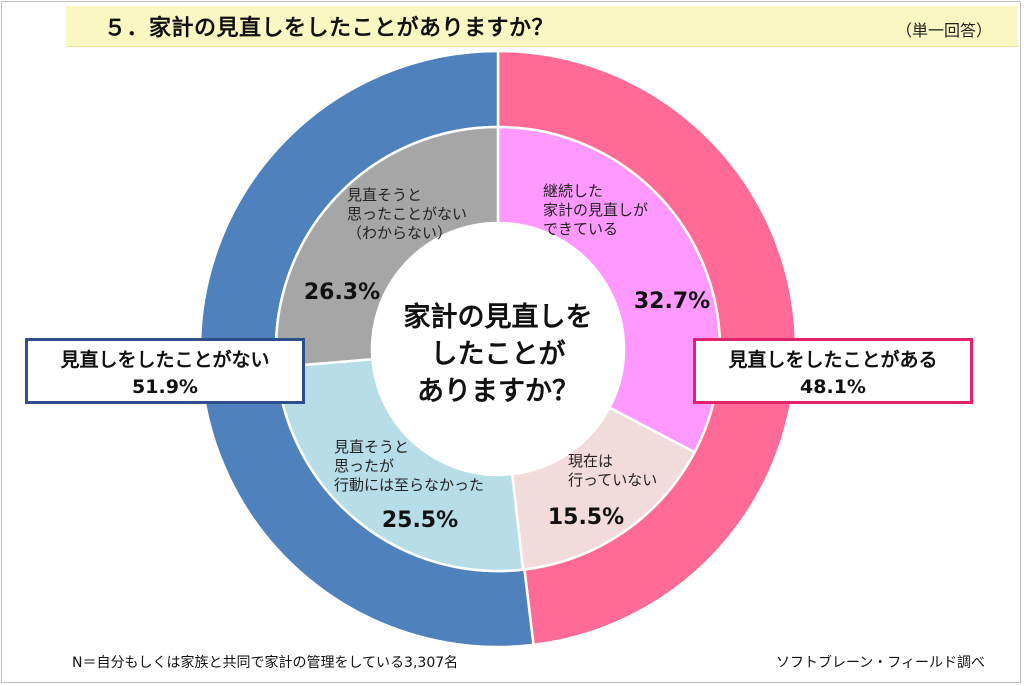 The width and height of the screenshot is (1024, 686). Describe the element at coordinates (165, 360) in the screenshot. I see `outer-label-no-text: 見直しをしたことがない` at that location.